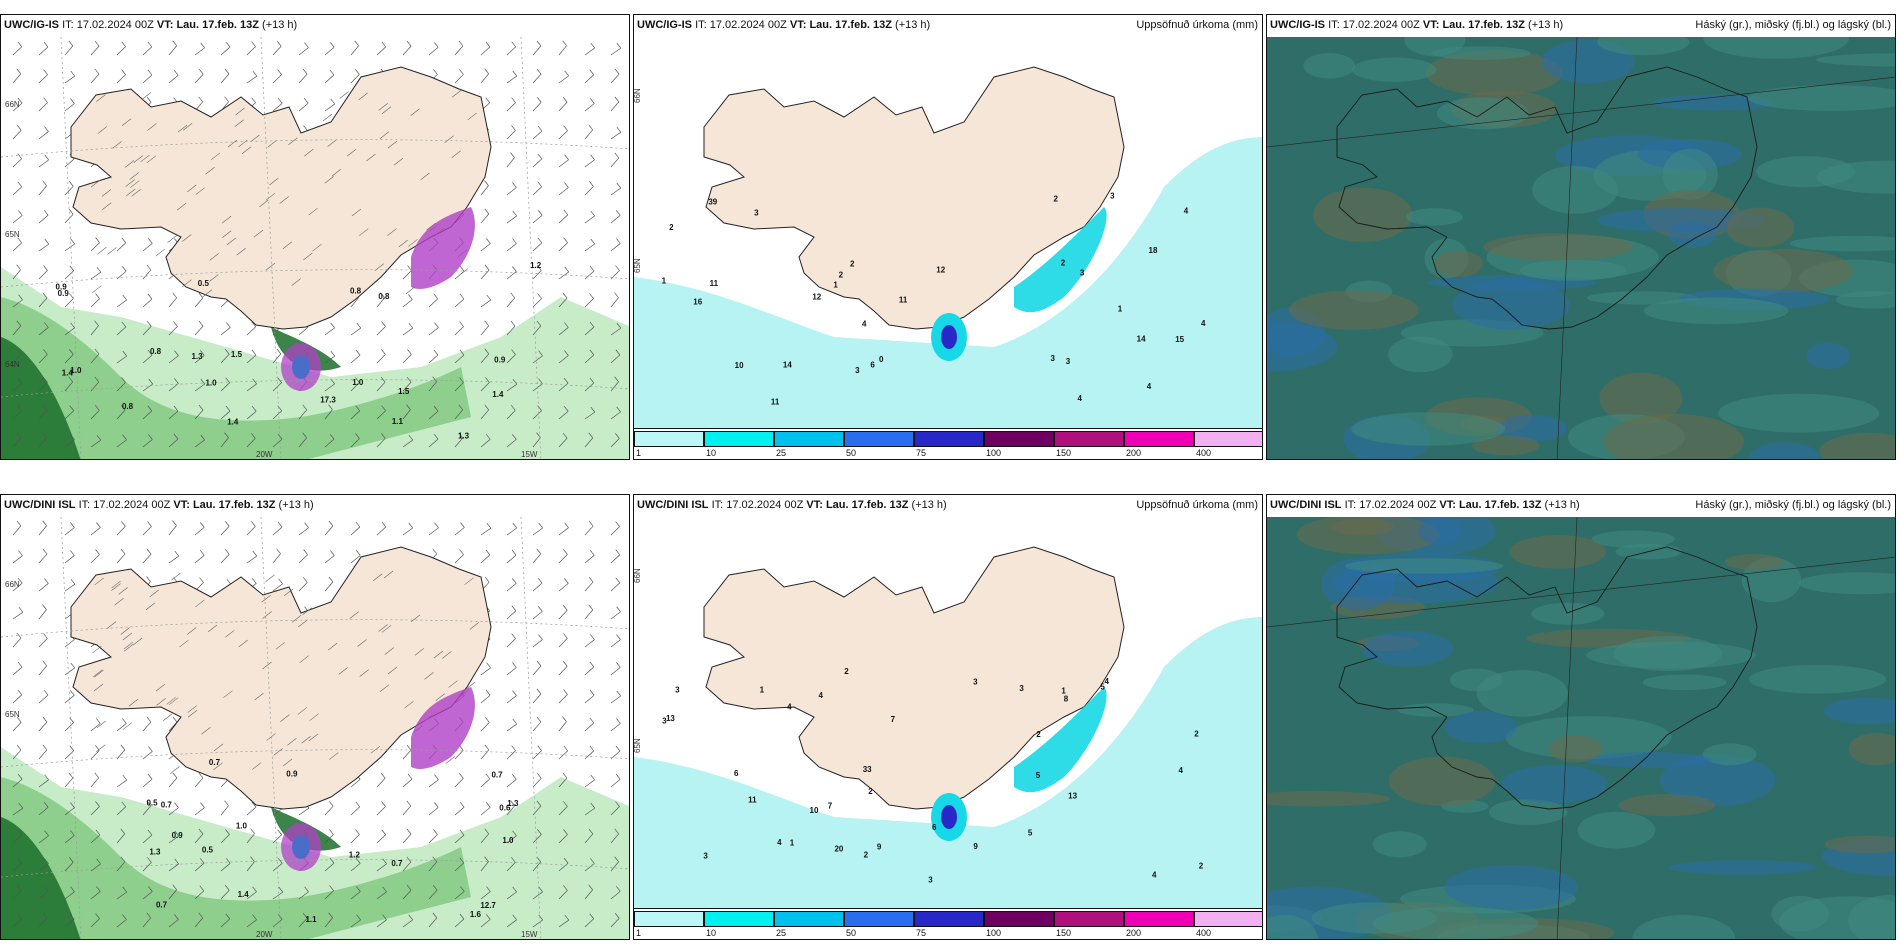  What do you see at coordinates (237, 354) in the screenshot?
I see `precip-value-label: 1.5` at bounding box center [237, 354].